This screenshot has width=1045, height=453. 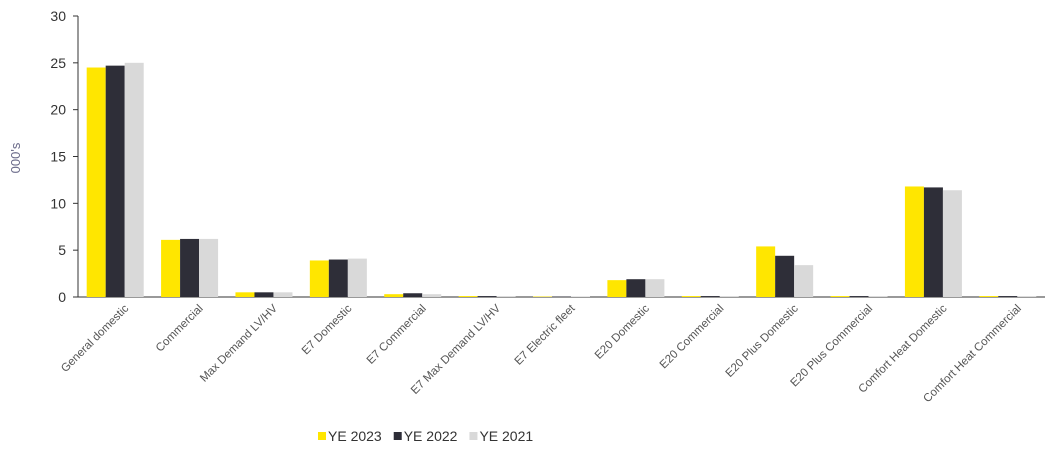 I want to click on x-tick-label: E7 Domestic, so click(x=327, y=329).